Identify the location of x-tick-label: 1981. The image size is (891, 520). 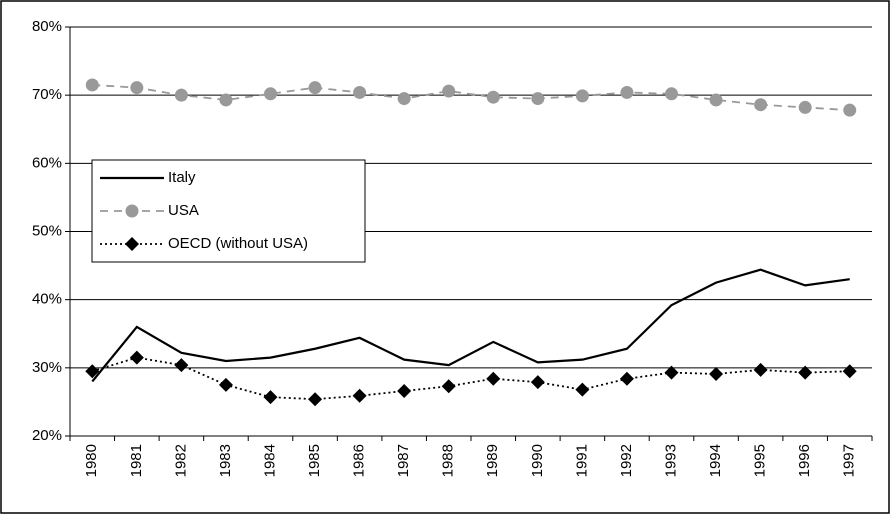
(136, 460).